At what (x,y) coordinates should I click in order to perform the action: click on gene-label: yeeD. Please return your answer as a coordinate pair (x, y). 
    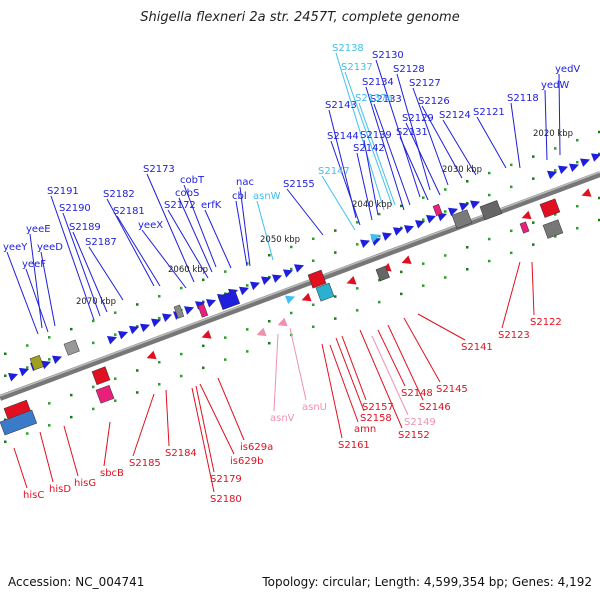
    Looking at the image, I should click on (50, 247).